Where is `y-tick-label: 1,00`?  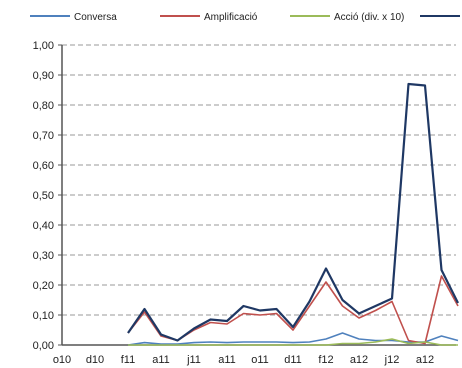 y-tick-label: 1,00 is located at coordinates (43, 46).